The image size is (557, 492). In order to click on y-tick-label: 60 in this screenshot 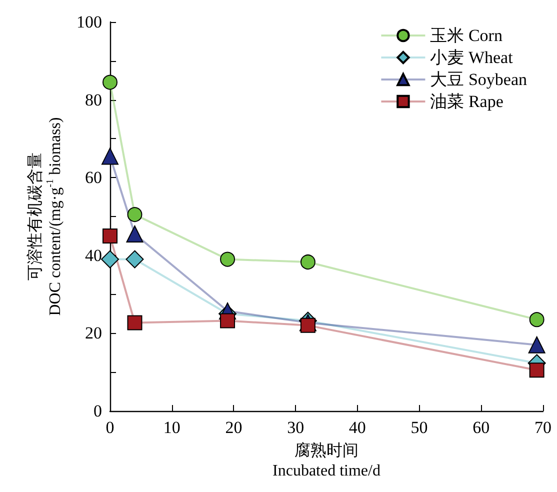, I will do `click(93, 178)`.